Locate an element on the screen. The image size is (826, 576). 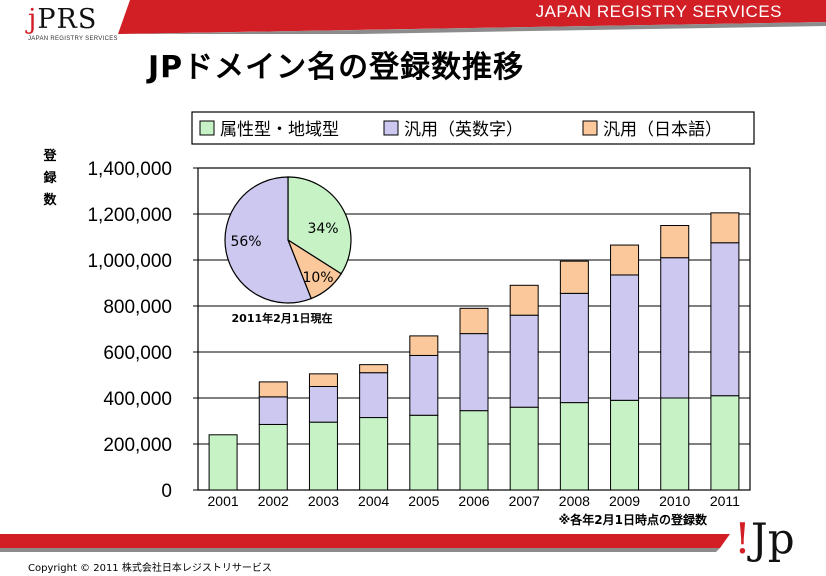
x-tick-label: 2005 is located at coordinates (423, 501).